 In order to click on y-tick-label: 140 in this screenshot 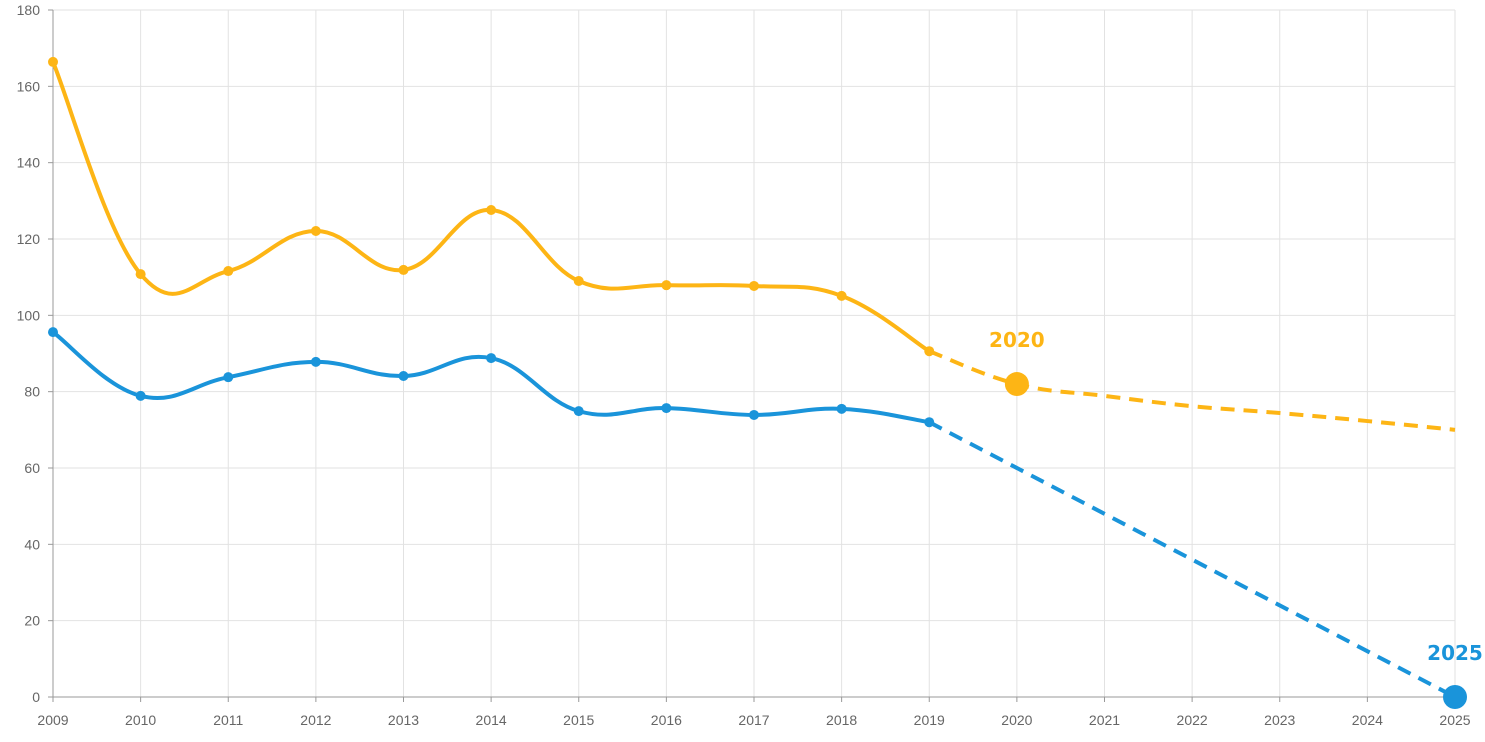, I will do `click(29, 163)`.